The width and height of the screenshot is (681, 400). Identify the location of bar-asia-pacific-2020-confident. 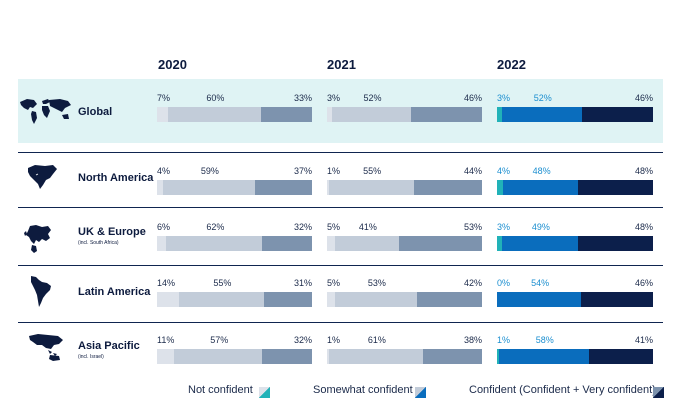
(287, 356).